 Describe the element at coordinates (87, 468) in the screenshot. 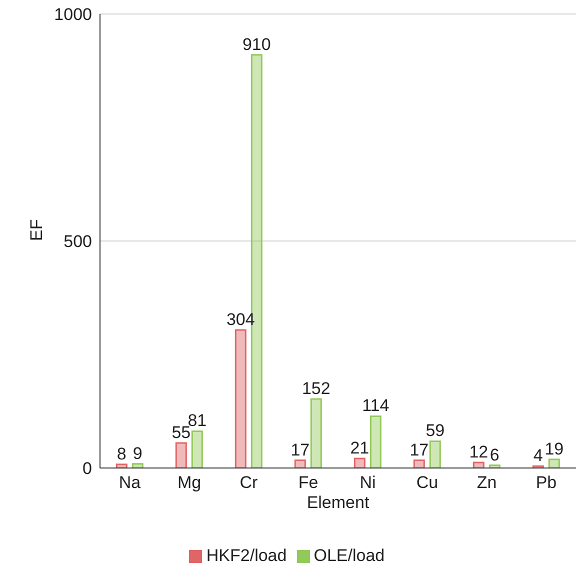

I see `y-tick-label: 0` at that location.